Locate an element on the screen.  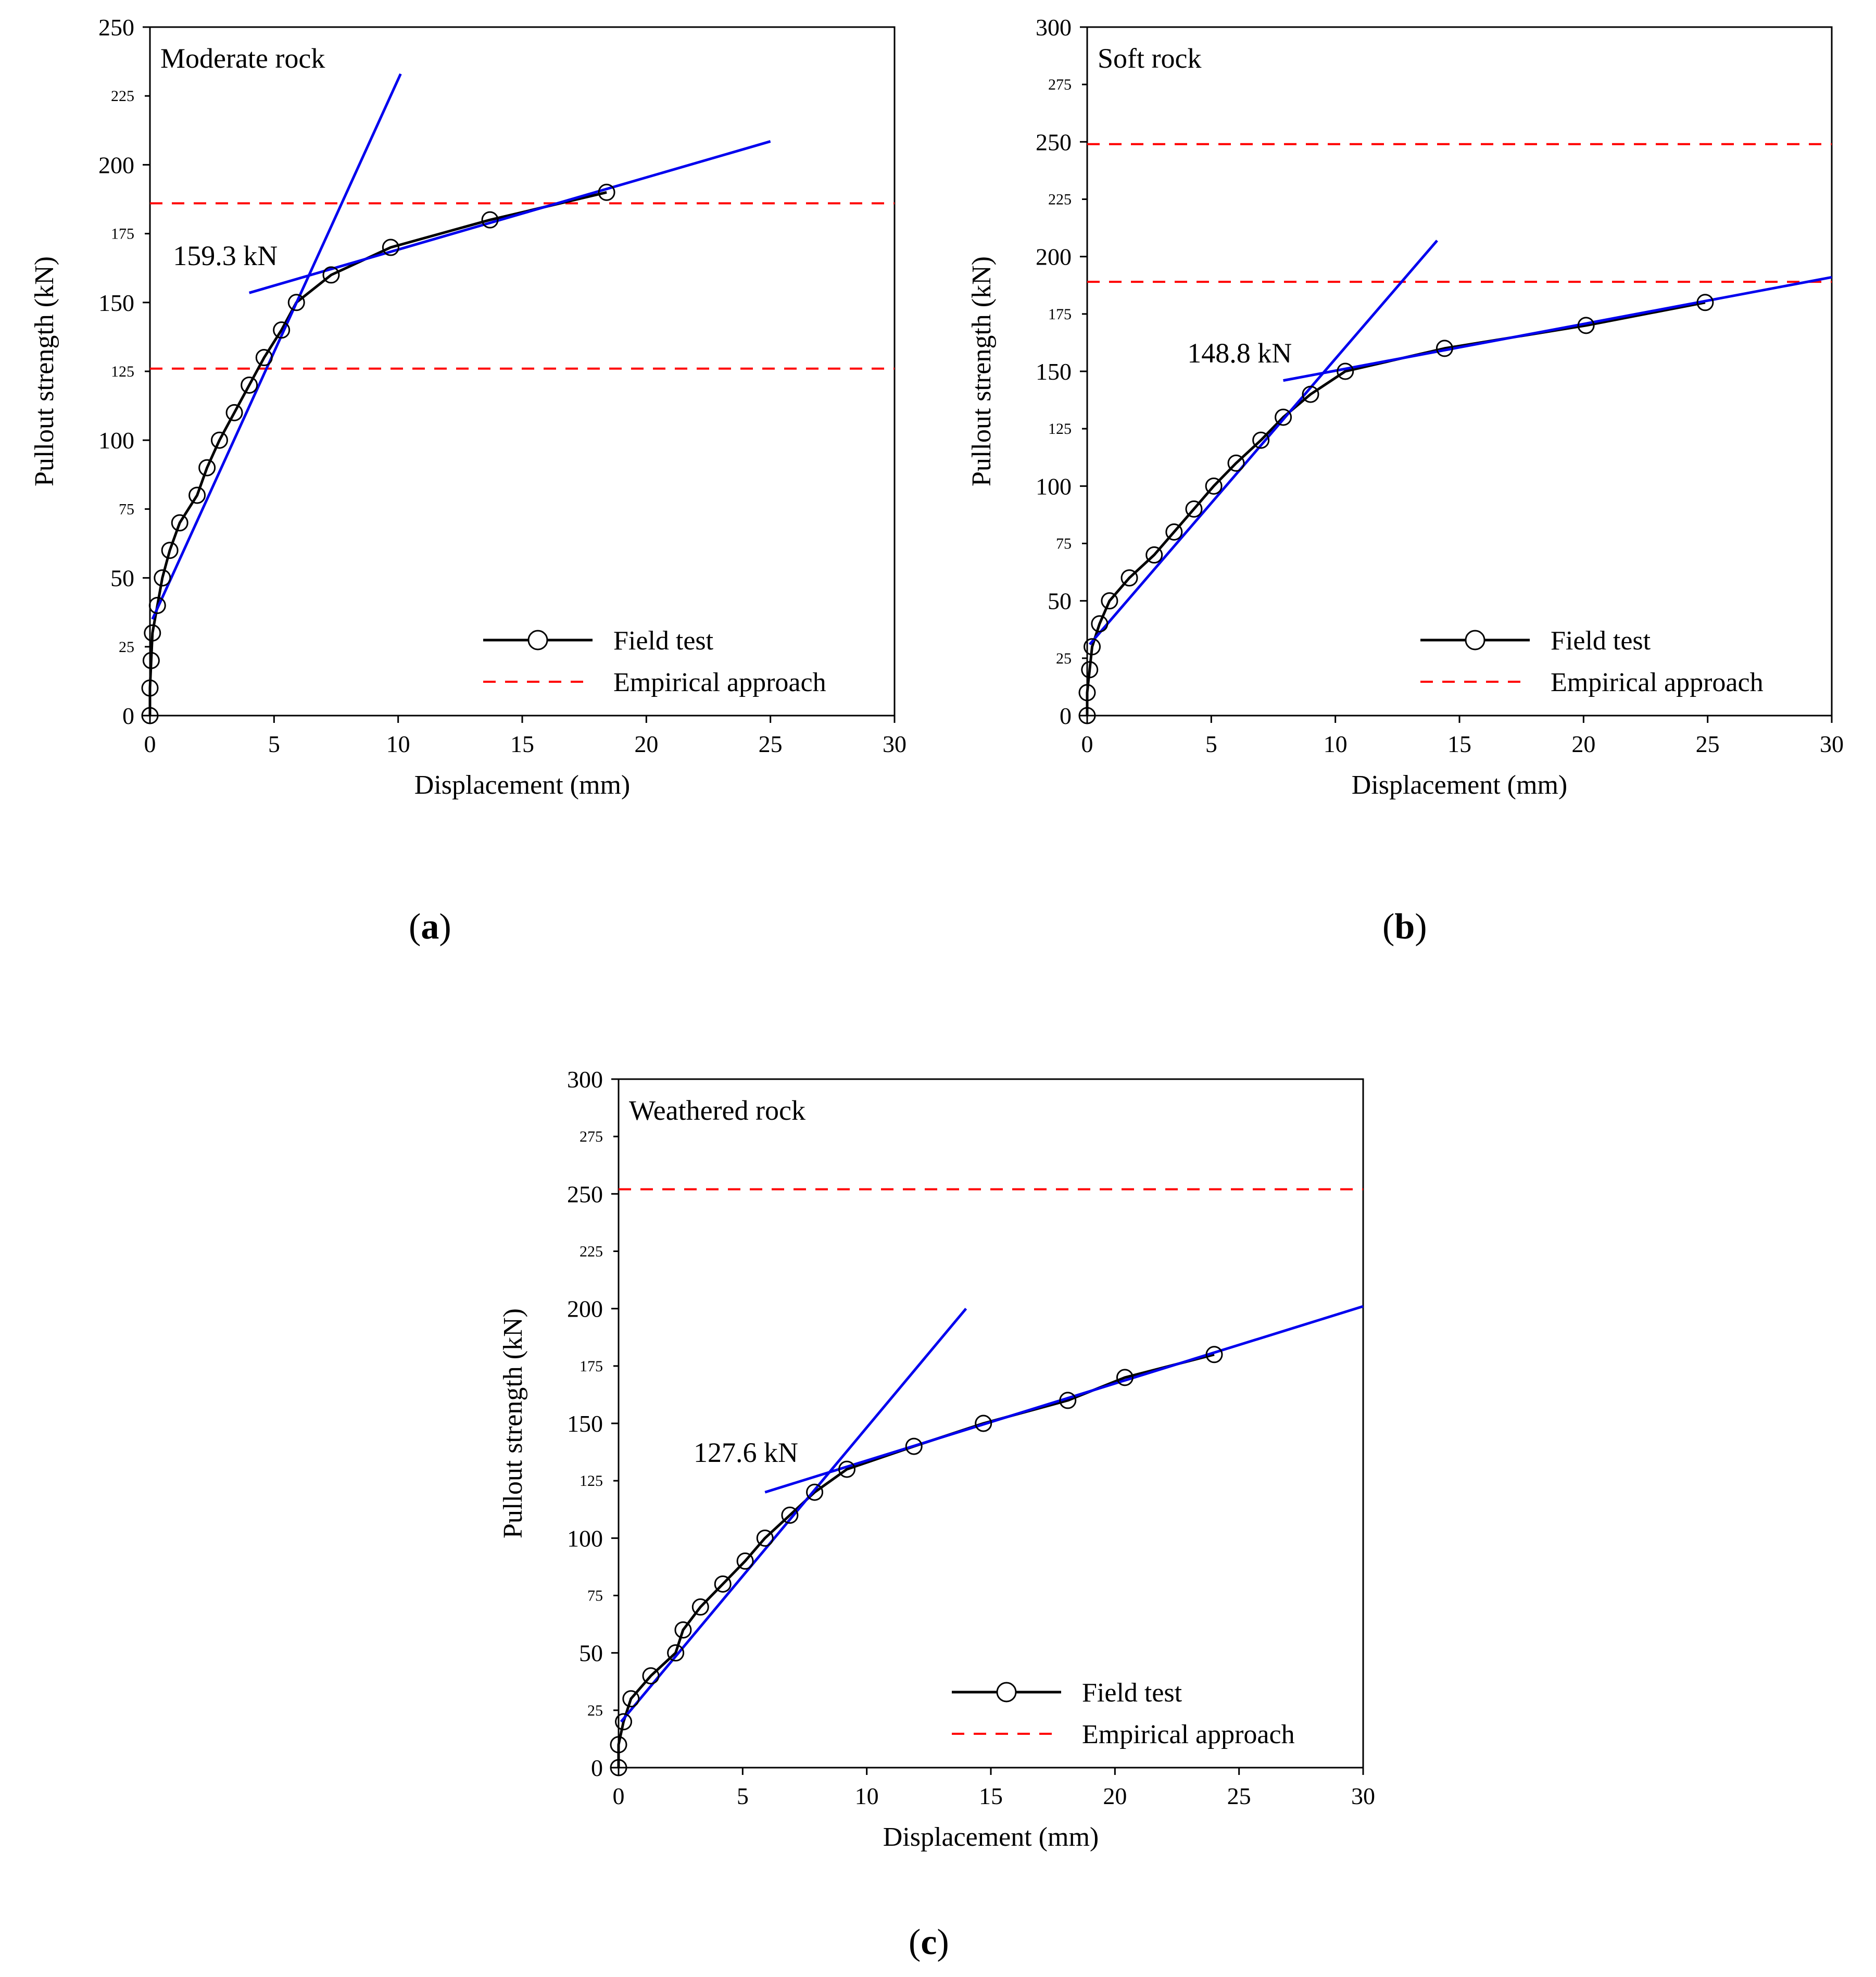
field-test-line is located at coordinates (1396, 509).